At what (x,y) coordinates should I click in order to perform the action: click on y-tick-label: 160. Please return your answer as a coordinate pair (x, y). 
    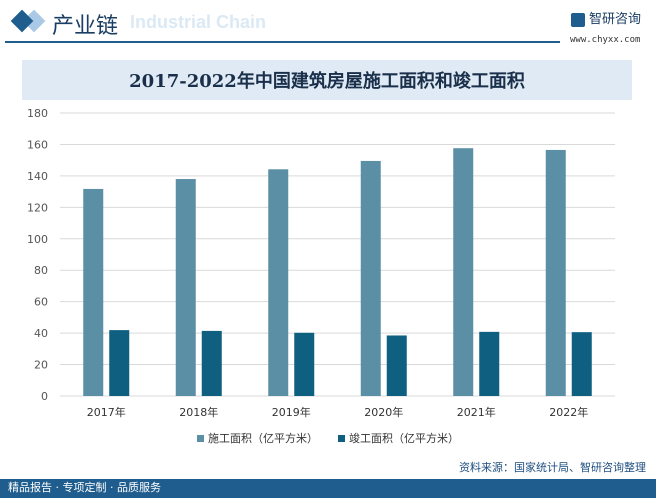
    Looking at the image, I should click on (37, 144).